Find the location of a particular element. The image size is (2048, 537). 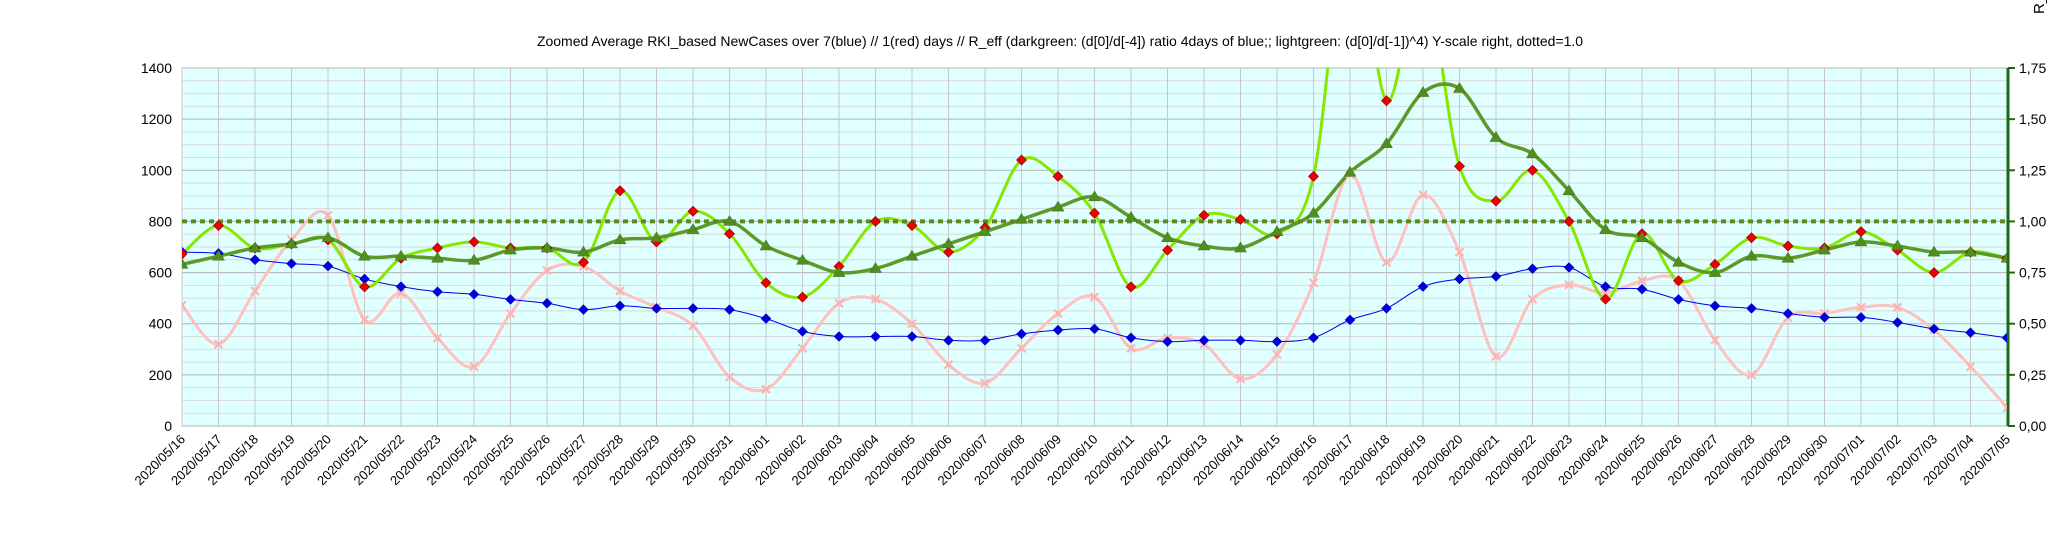

y-tick-label: 1000 is located at coordinates (156, 170).